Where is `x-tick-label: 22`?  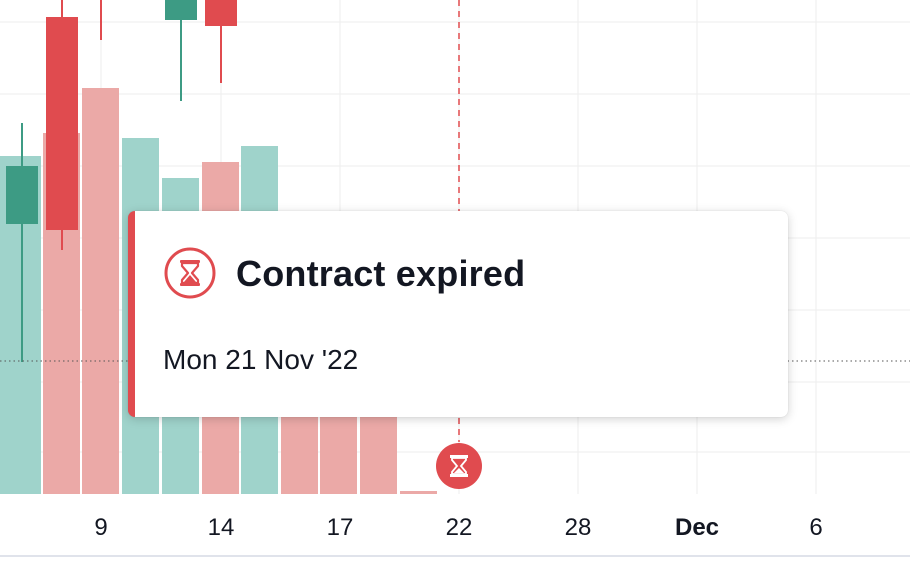 x-tick-label: 22 is located at coordinates (459, 527).